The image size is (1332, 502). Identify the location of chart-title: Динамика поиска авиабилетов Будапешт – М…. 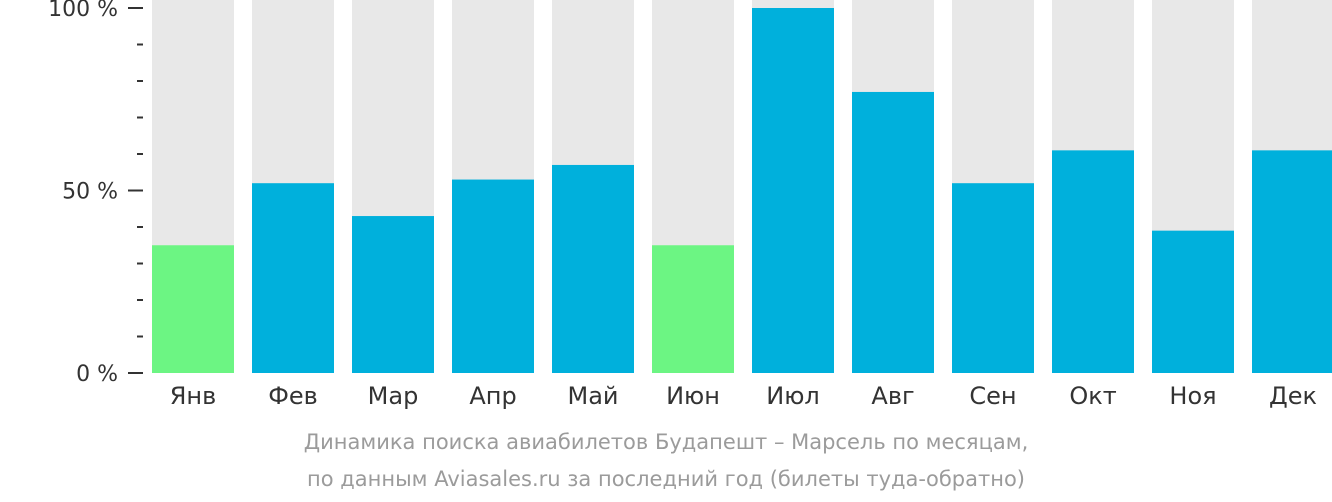
(666, 442).